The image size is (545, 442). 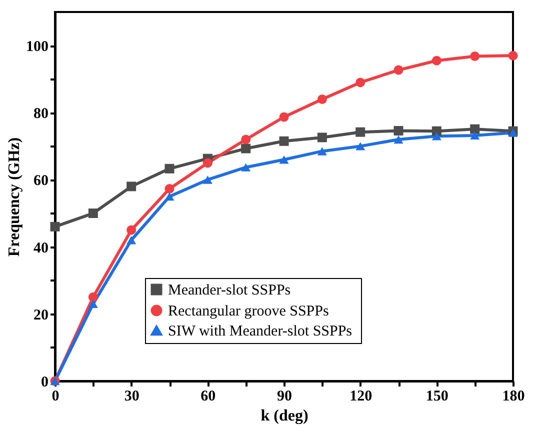 What do you see at coordinates (284, 396) in the screenshot?
I see `x-tick-label: 90` at bounding box center [284, 396].